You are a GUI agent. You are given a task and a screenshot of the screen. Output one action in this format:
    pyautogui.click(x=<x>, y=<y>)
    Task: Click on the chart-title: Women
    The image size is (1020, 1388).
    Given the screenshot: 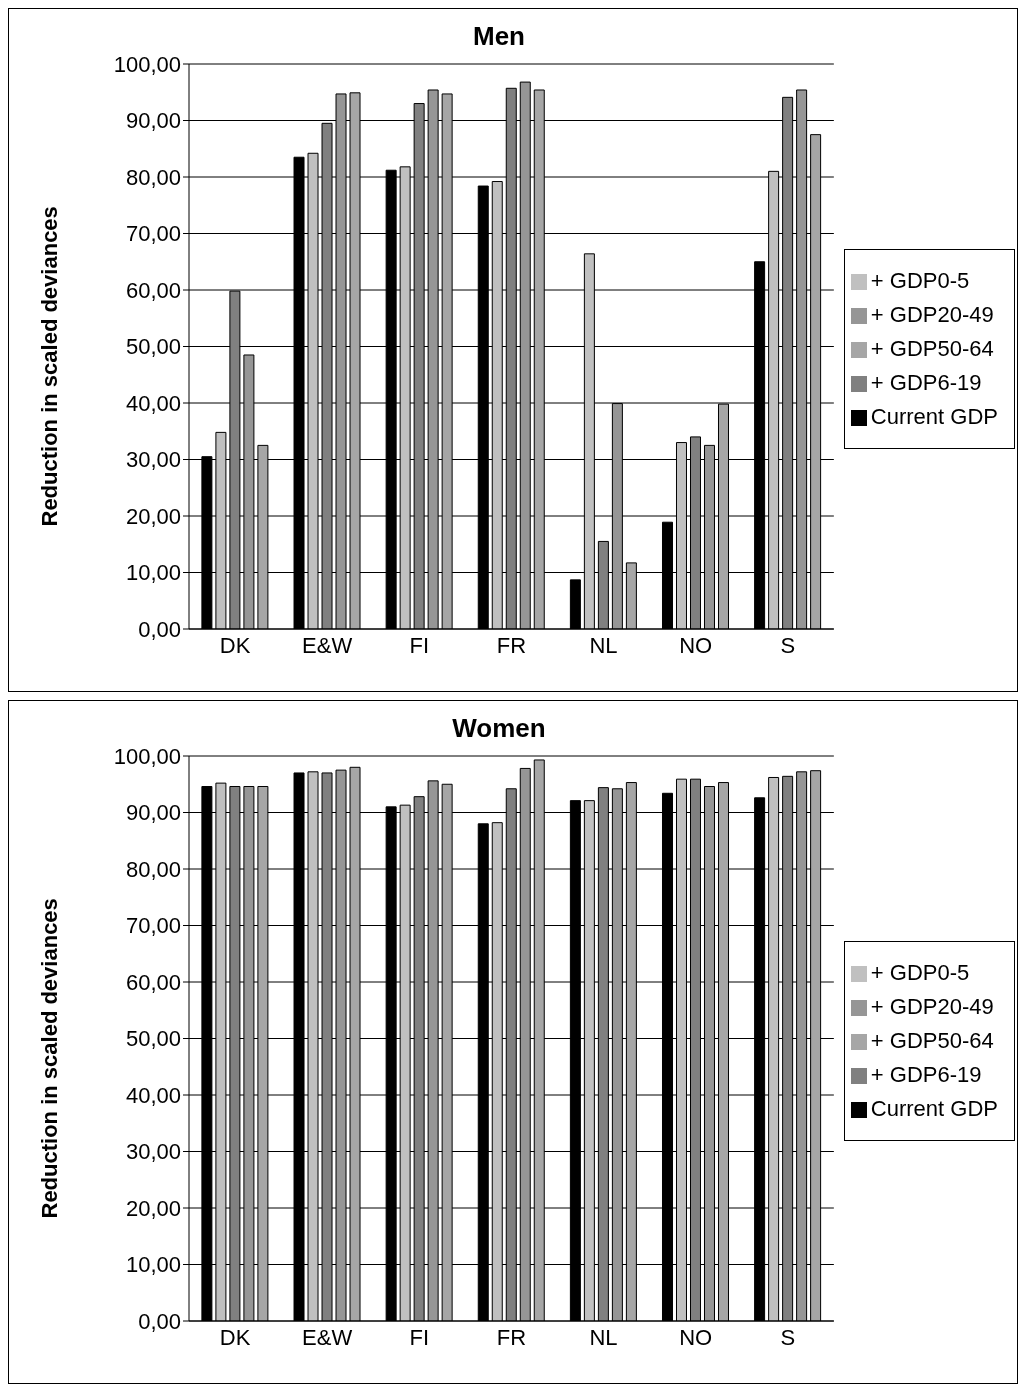 What is the action you would take?
    pyautogui.click(x=499, y=728)
    